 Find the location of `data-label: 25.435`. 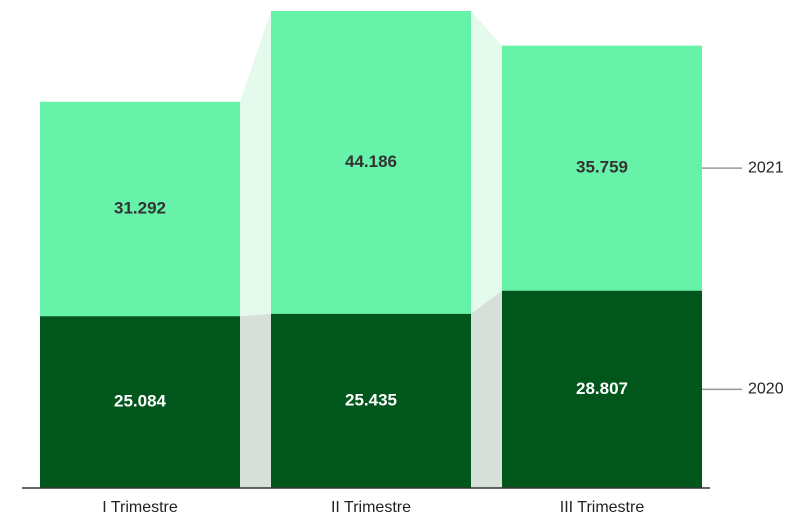

data-label: 25.435 is located at coordinates (371, 399).